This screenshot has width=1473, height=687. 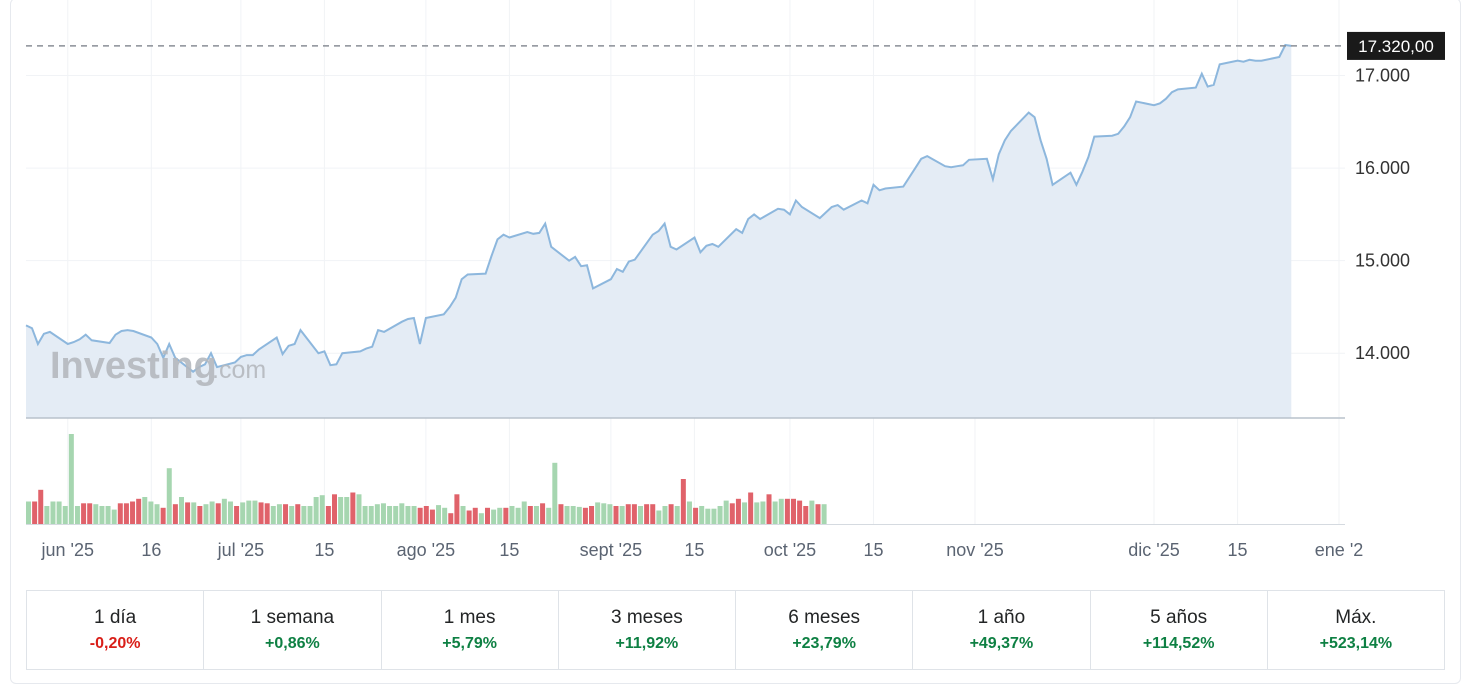 What do you see at coordinates (1178, 643) in the screenshot?
I see `performance-change-value: +114,52%` at bounding box center [1178, 643].